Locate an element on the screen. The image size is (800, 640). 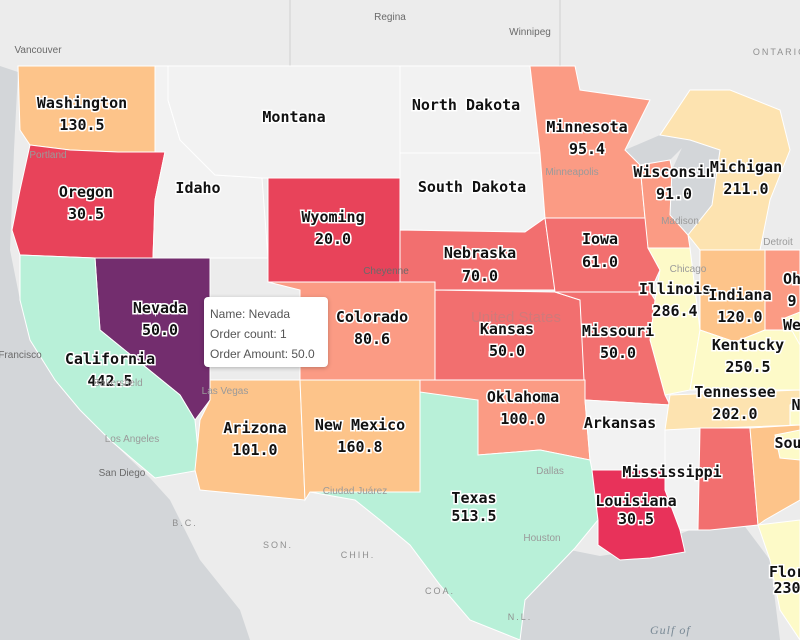
state-value-wisconsin: 91.0 is located at coordinates (674, 194).